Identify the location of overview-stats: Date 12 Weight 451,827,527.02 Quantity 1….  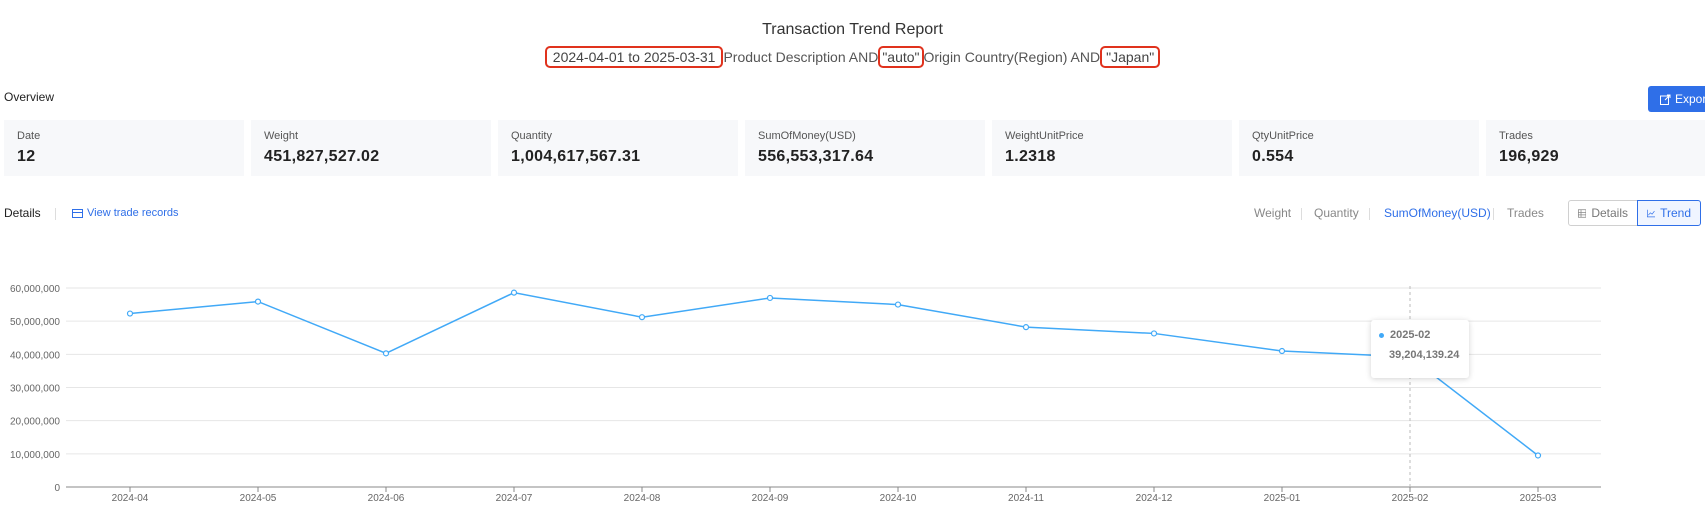
(854, 148).